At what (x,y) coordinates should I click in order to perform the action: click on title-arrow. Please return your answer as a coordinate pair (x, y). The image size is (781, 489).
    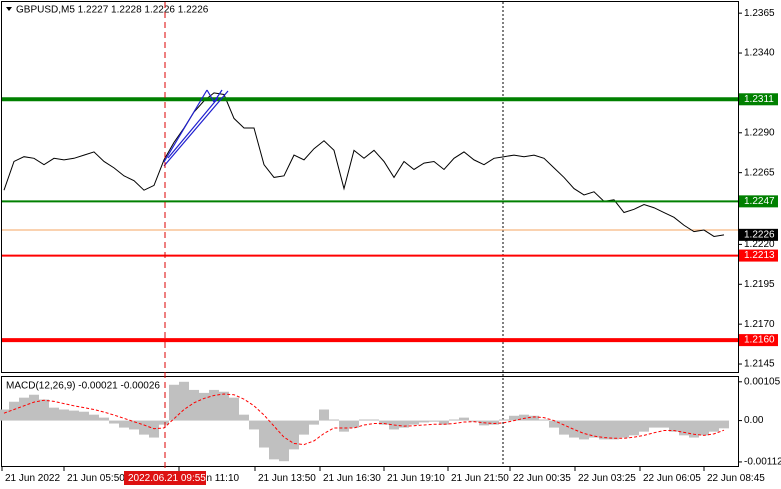
    Looking at the image, I should click on (9, 9).